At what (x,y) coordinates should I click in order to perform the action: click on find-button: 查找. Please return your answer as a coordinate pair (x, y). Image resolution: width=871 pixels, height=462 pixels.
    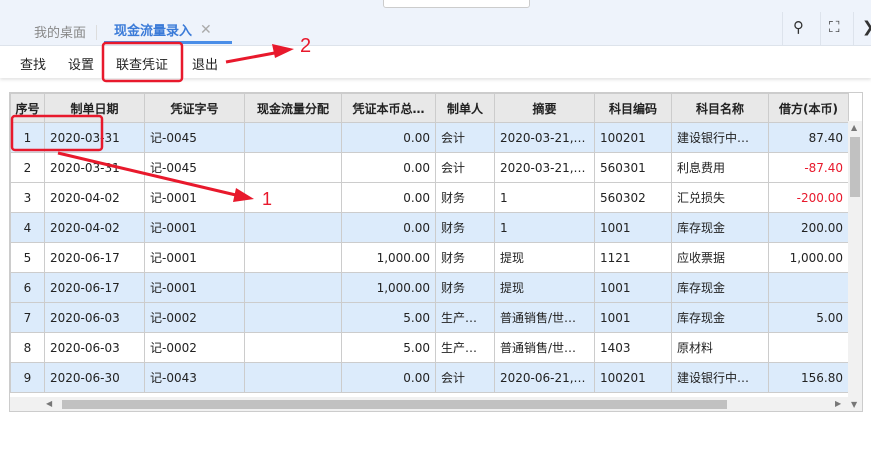
    Looking at the image, I should click on (33, 65).